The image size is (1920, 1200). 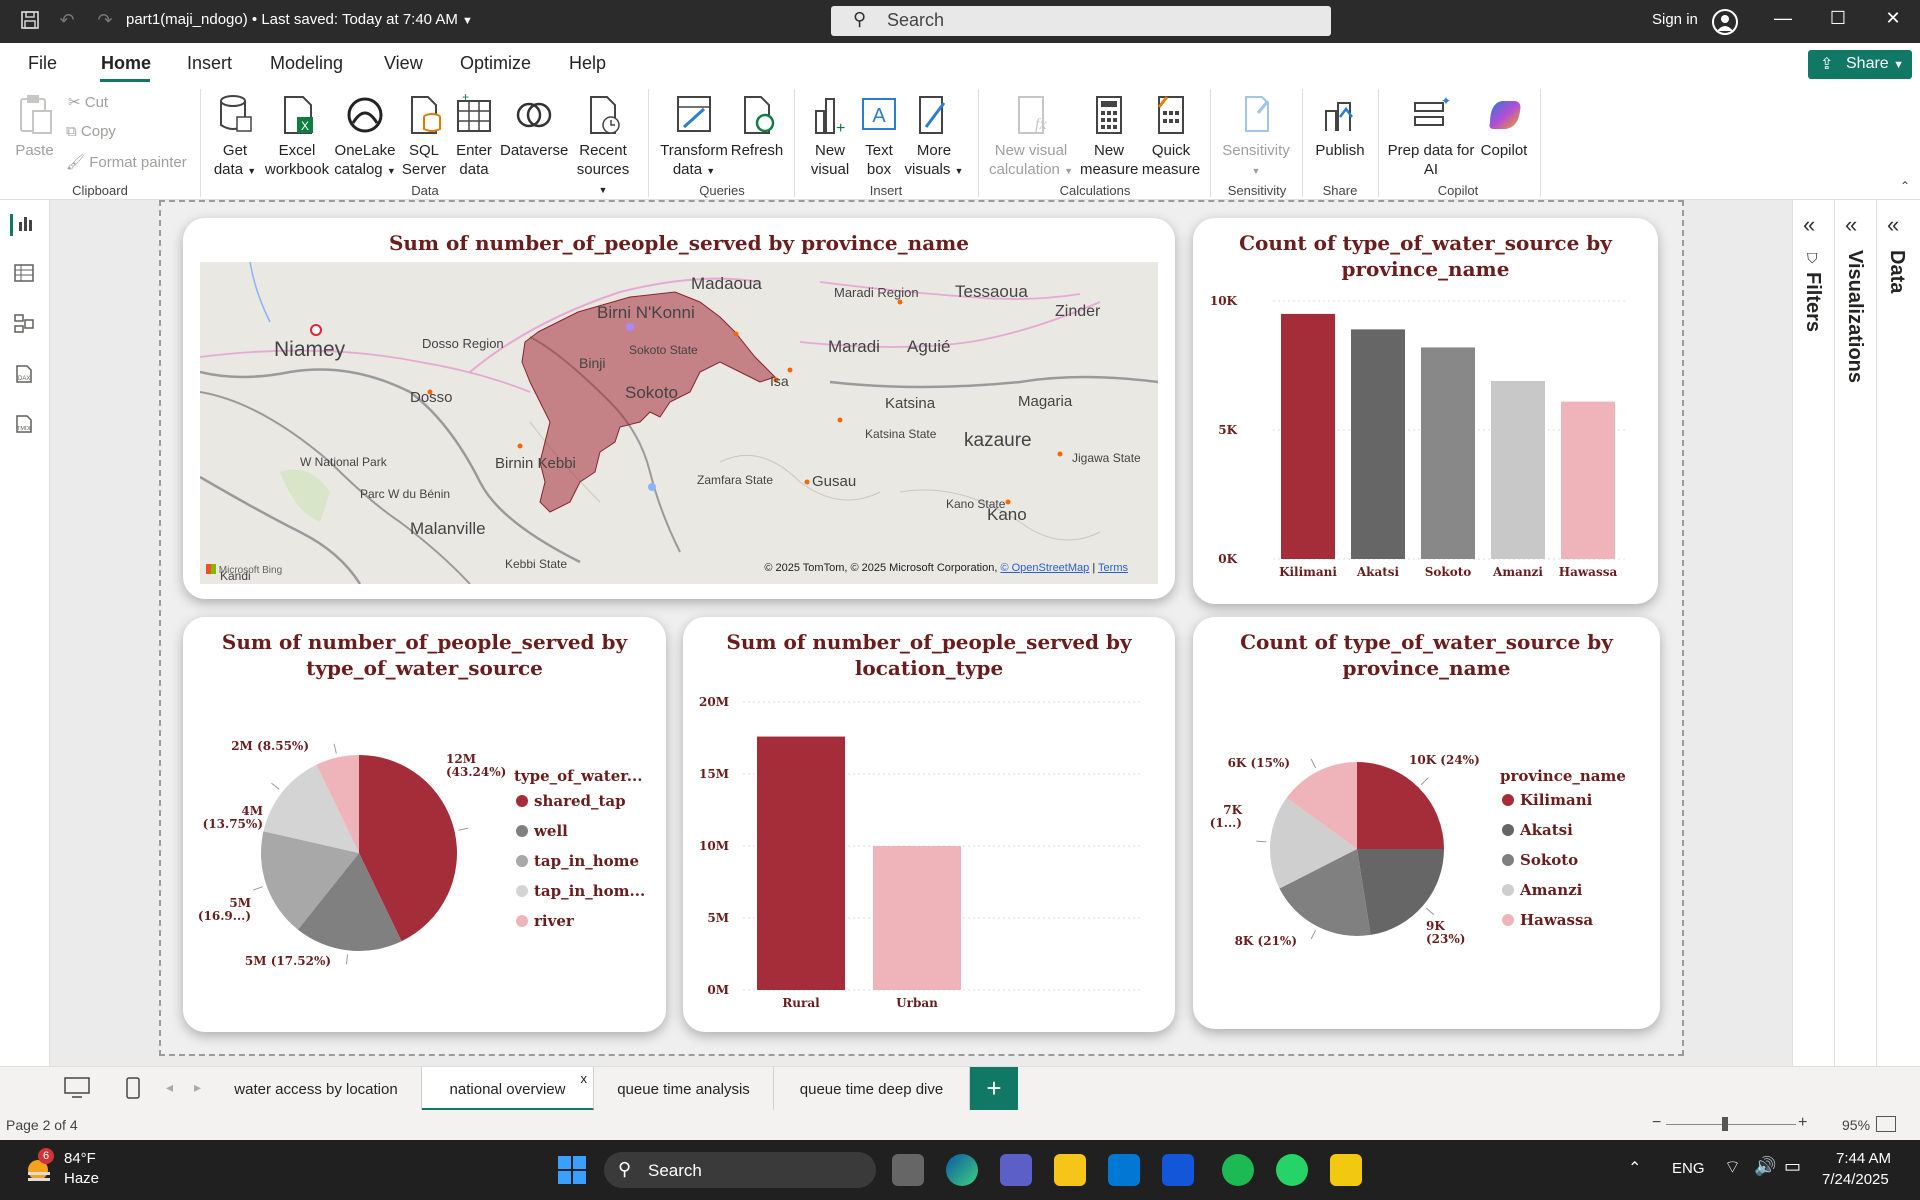 I want to click on onelake-catalog-button: OneLake catalog ▼, so click(x=365, y=137).